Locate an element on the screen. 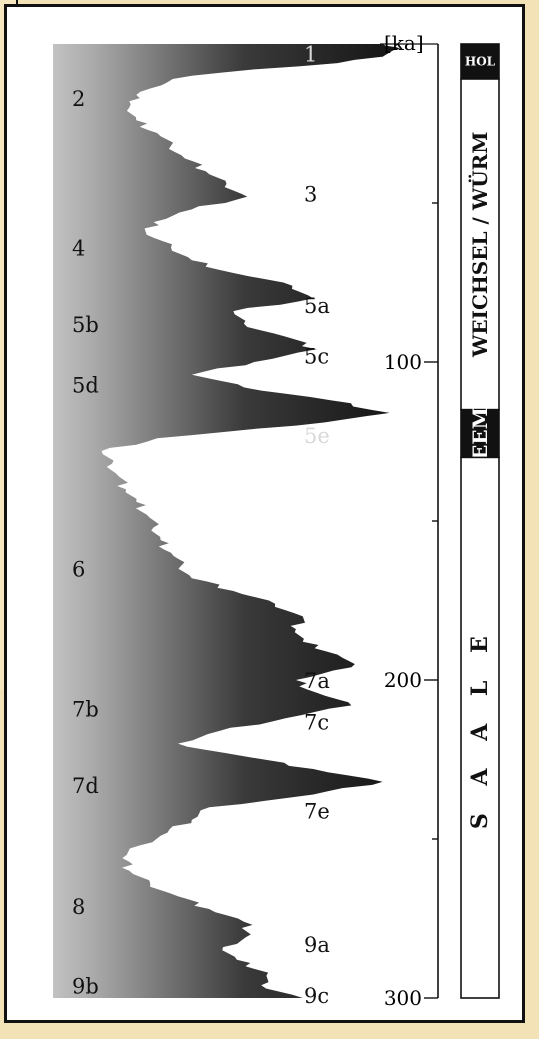 The height and width of the screenshot is (1039, 539). axis-unit-label: [ka] is located at coordinates (404, 43).